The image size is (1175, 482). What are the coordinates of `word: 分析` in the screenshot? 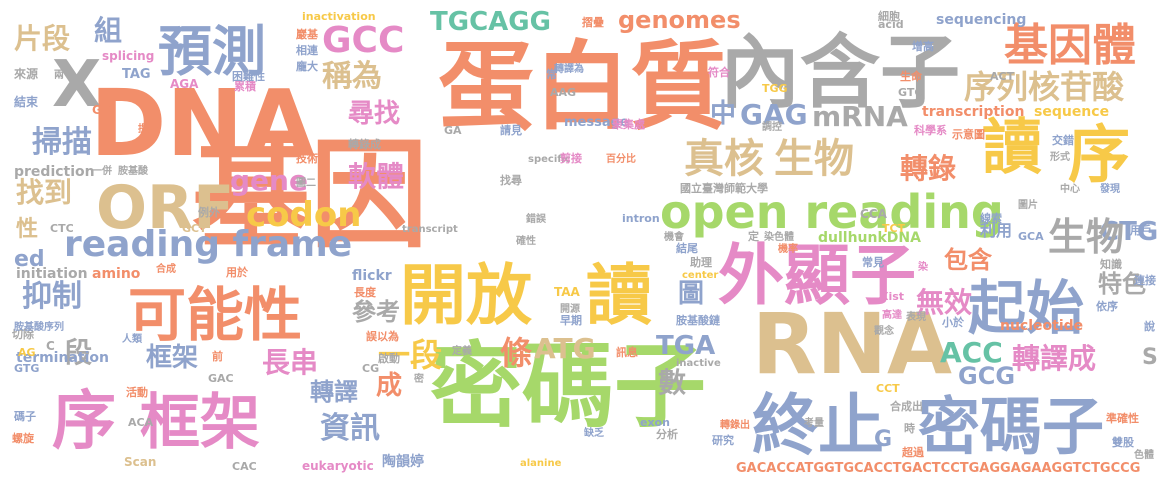 It's located at (667, 434).